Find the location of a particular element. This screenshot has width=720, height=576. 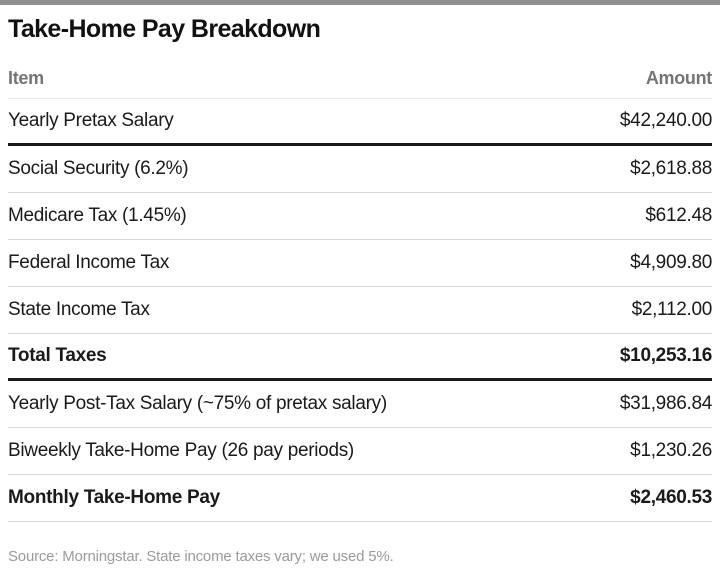

row-amount-value: $2,618.88 is located at coordinates (671, 168).